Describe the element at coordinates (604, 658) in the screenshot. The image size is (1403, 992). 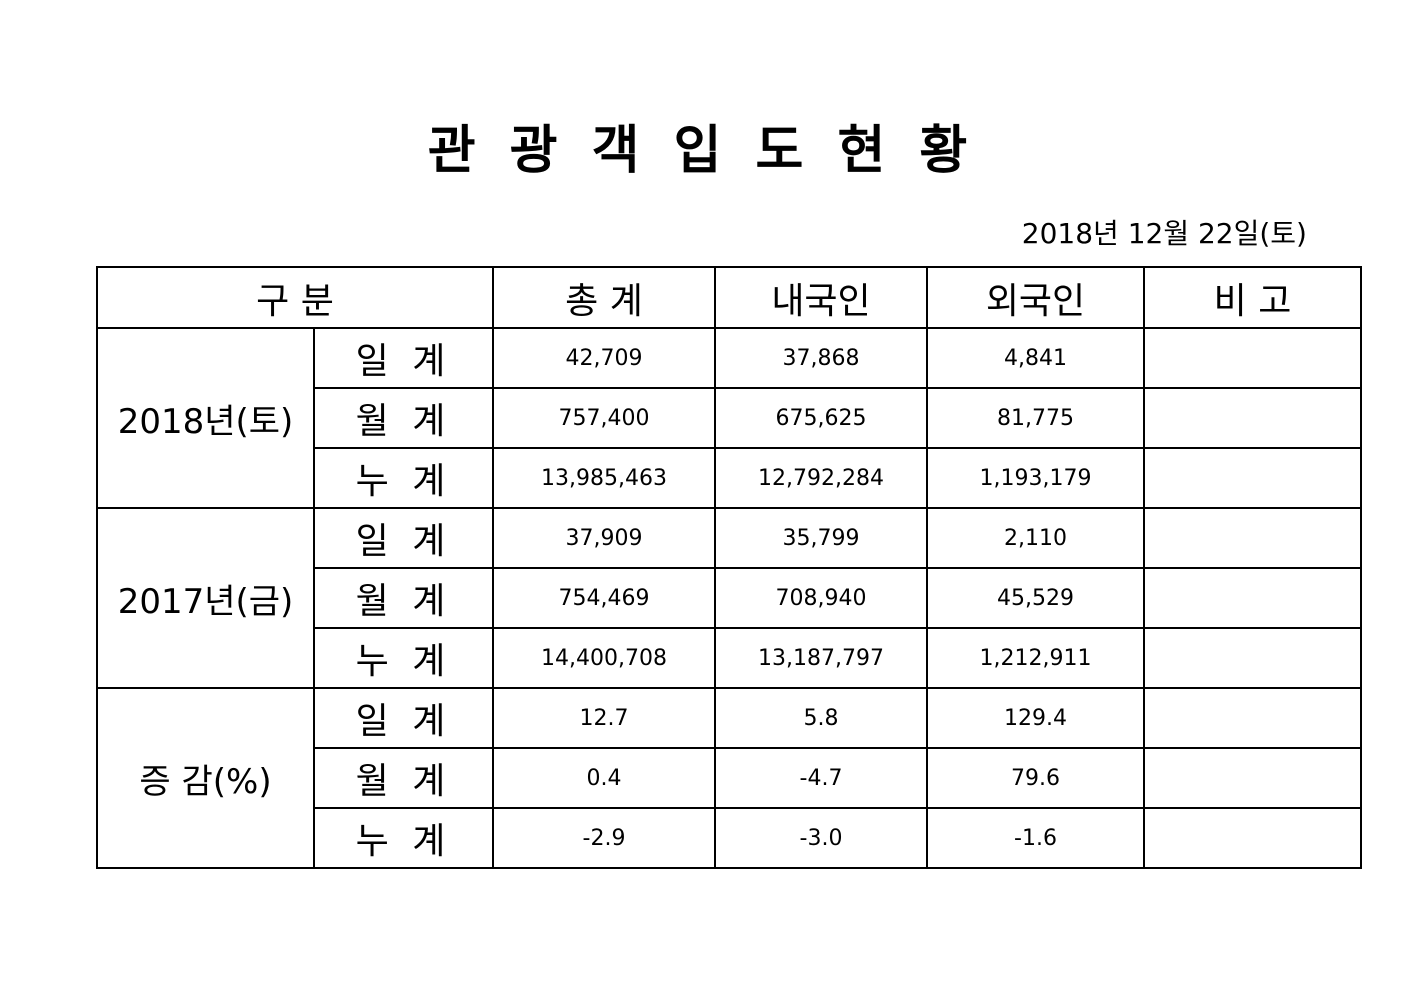
I see `value-cell: 14,400,708` at that location.